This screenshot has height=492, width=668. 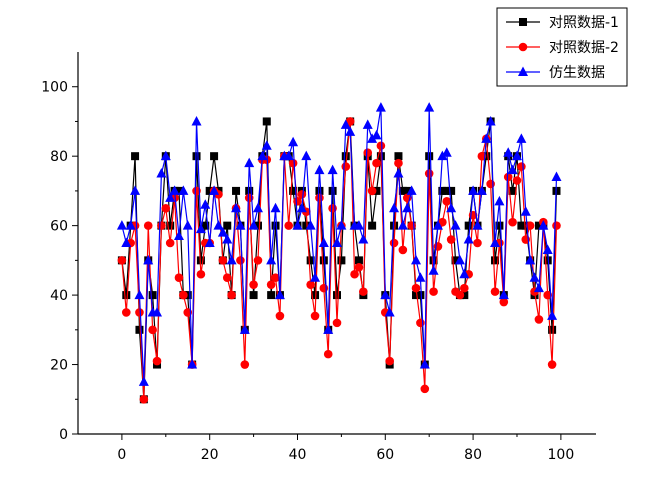 I want to click on legend: 对照数据-1 对照数据-2 仿生数据, so click(x=562, y=47).